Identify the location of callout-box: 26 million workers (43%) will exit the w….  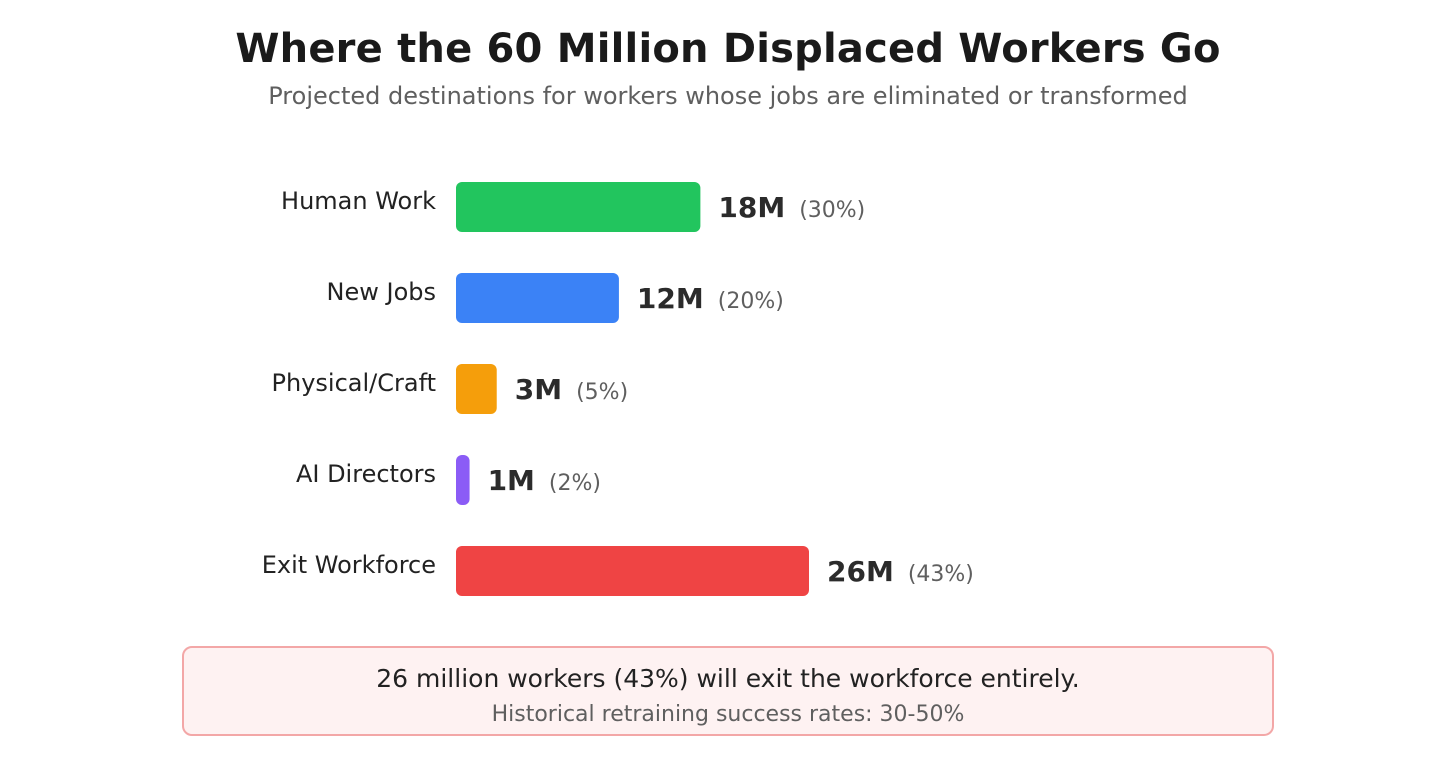
(728, 691).